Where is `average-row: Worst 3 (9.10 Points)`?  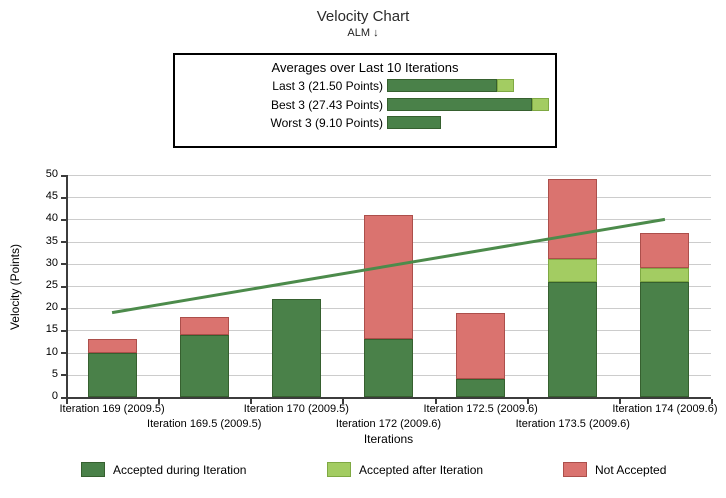 average-row: Worst 3 (9.10 Points) is located at coordinates (363, 123).